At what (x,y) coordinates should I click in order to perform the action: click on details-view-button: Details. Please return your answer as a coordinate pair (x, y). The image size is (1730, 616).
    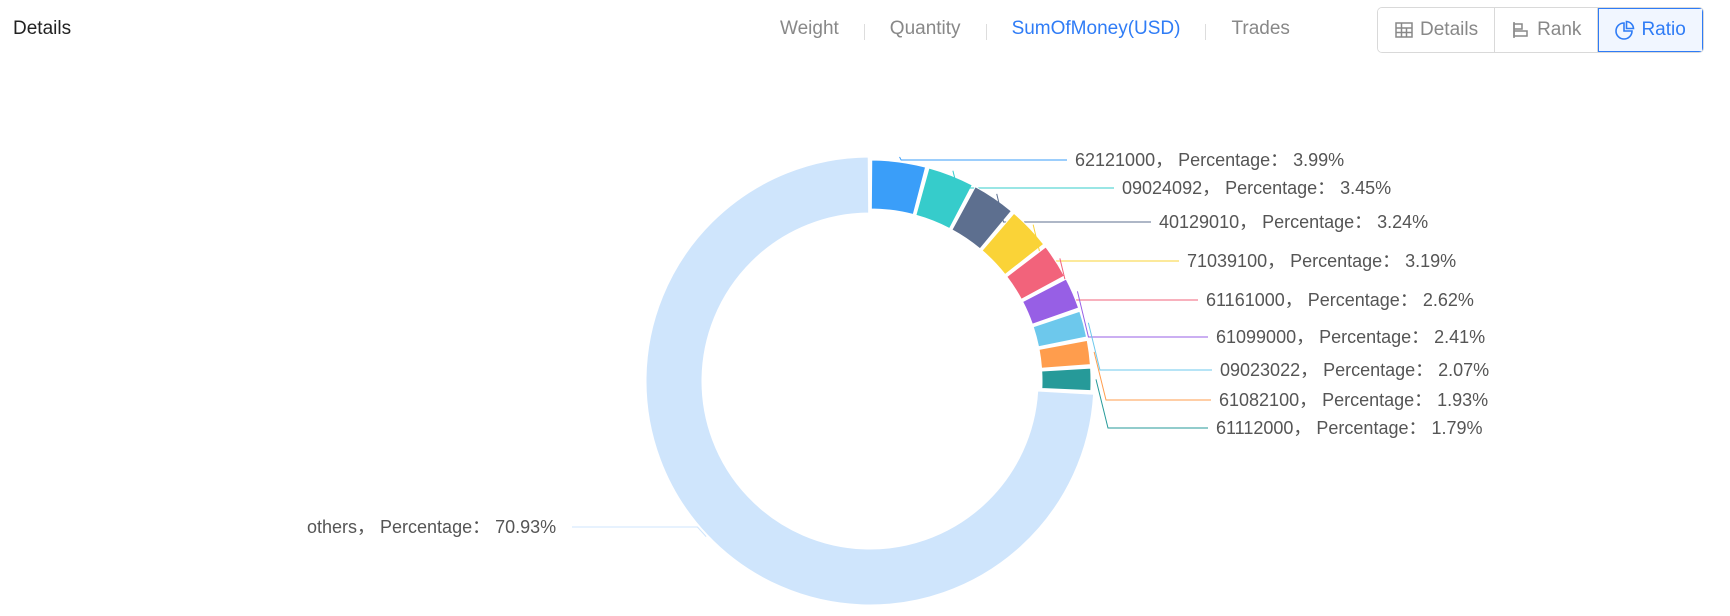
    Looking at the image, I should click on (1437, 30).